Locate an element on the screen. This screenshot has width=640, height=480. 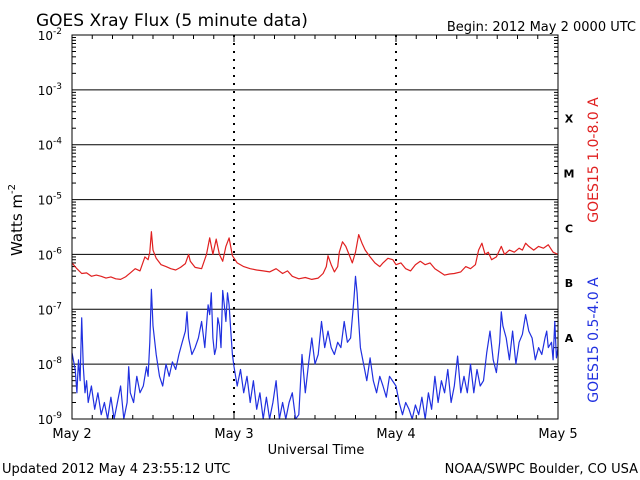
y-tick-label: 10⁻⁷ is located at coordinates (50, 309).